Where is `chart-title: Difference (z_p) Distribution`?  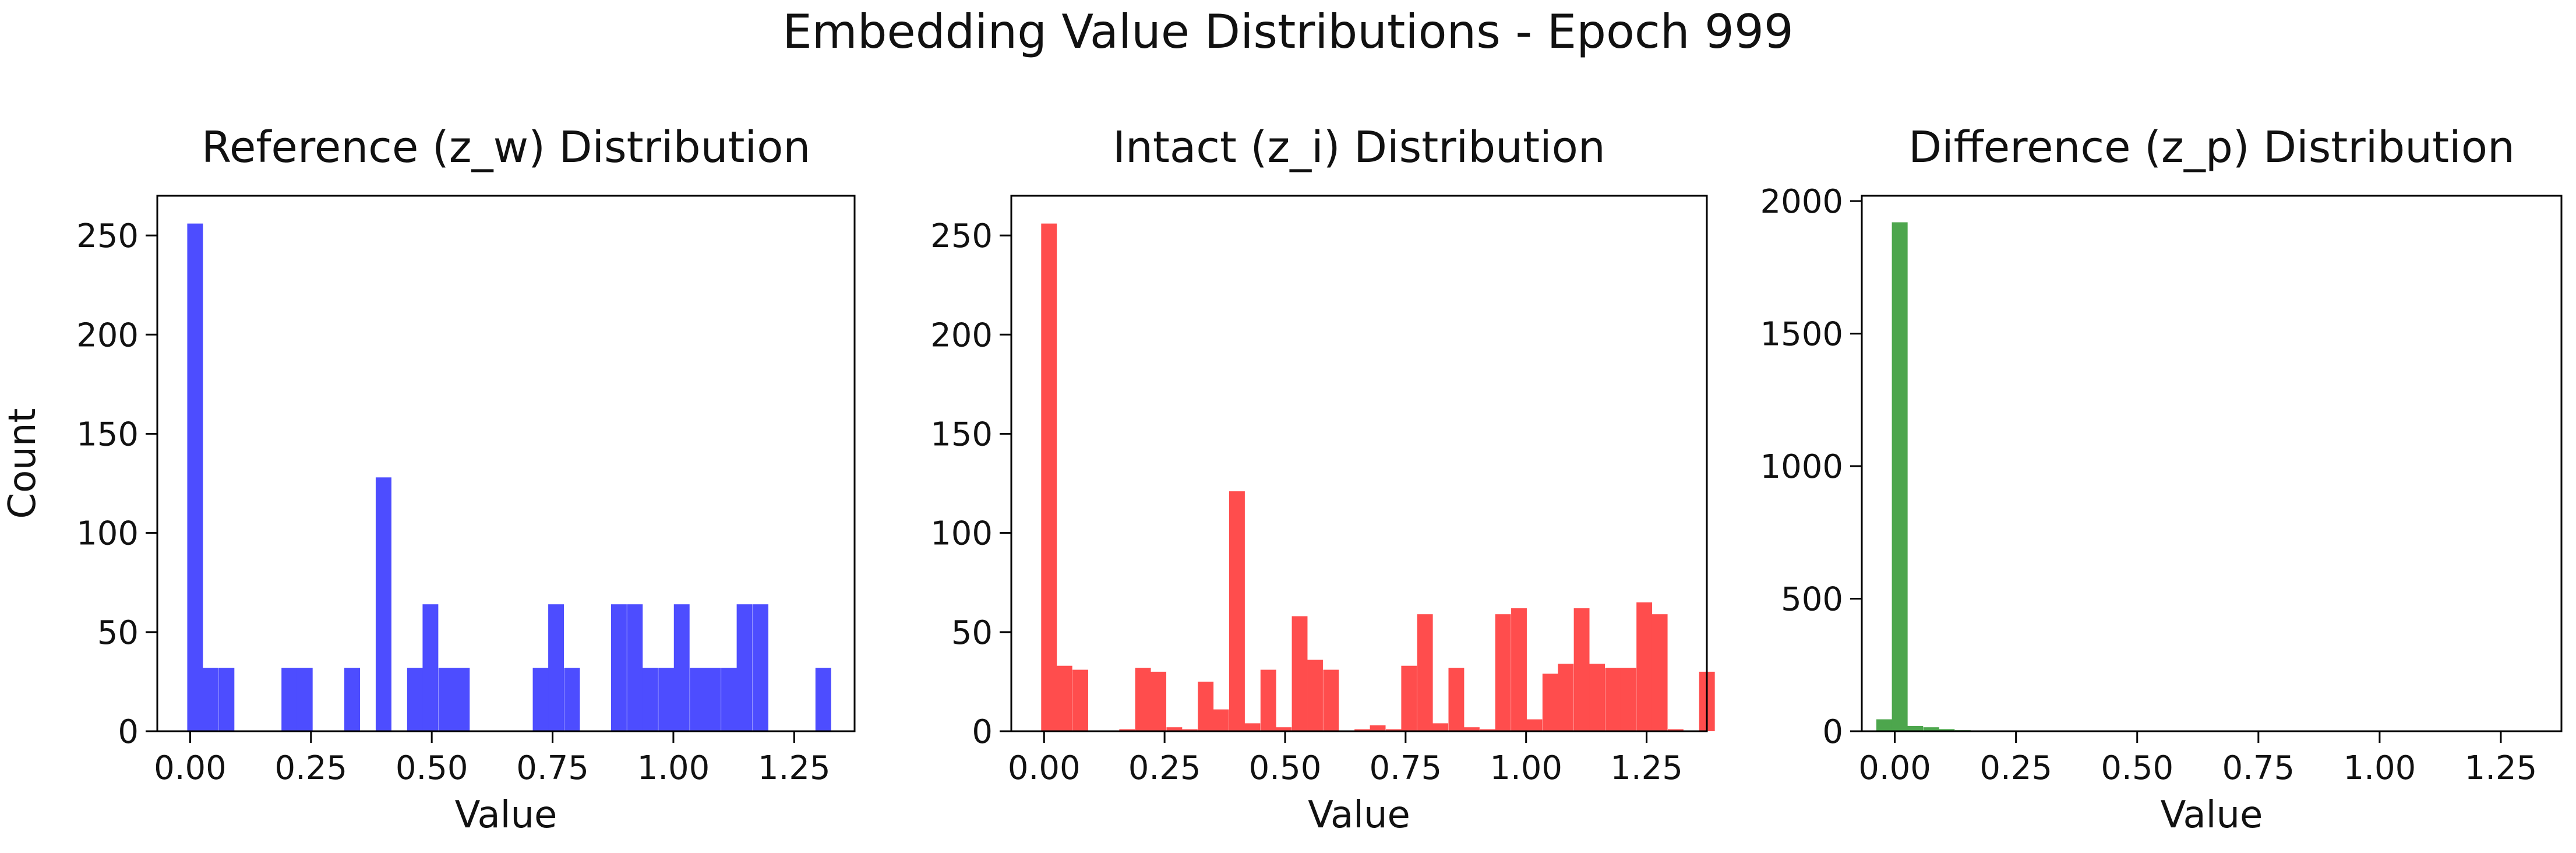 chart-title: Difference (z_p) Distribution is located at coordinates (2212, 147).